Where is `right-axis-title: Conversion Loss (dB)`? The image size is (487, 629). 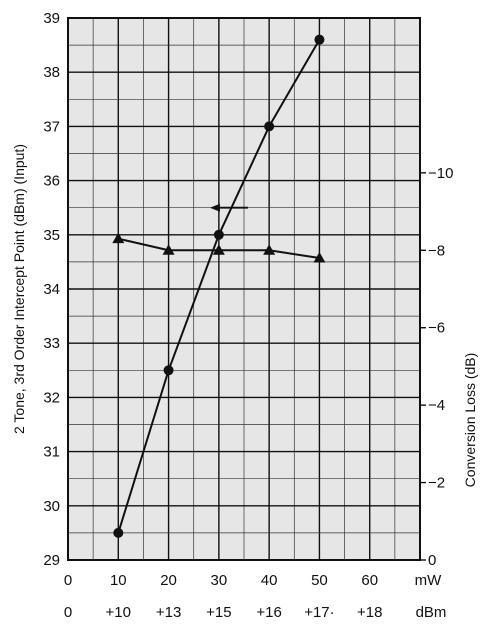
right-axis-title: Conversion Loss (dB) is located at coordinates (470, 420).